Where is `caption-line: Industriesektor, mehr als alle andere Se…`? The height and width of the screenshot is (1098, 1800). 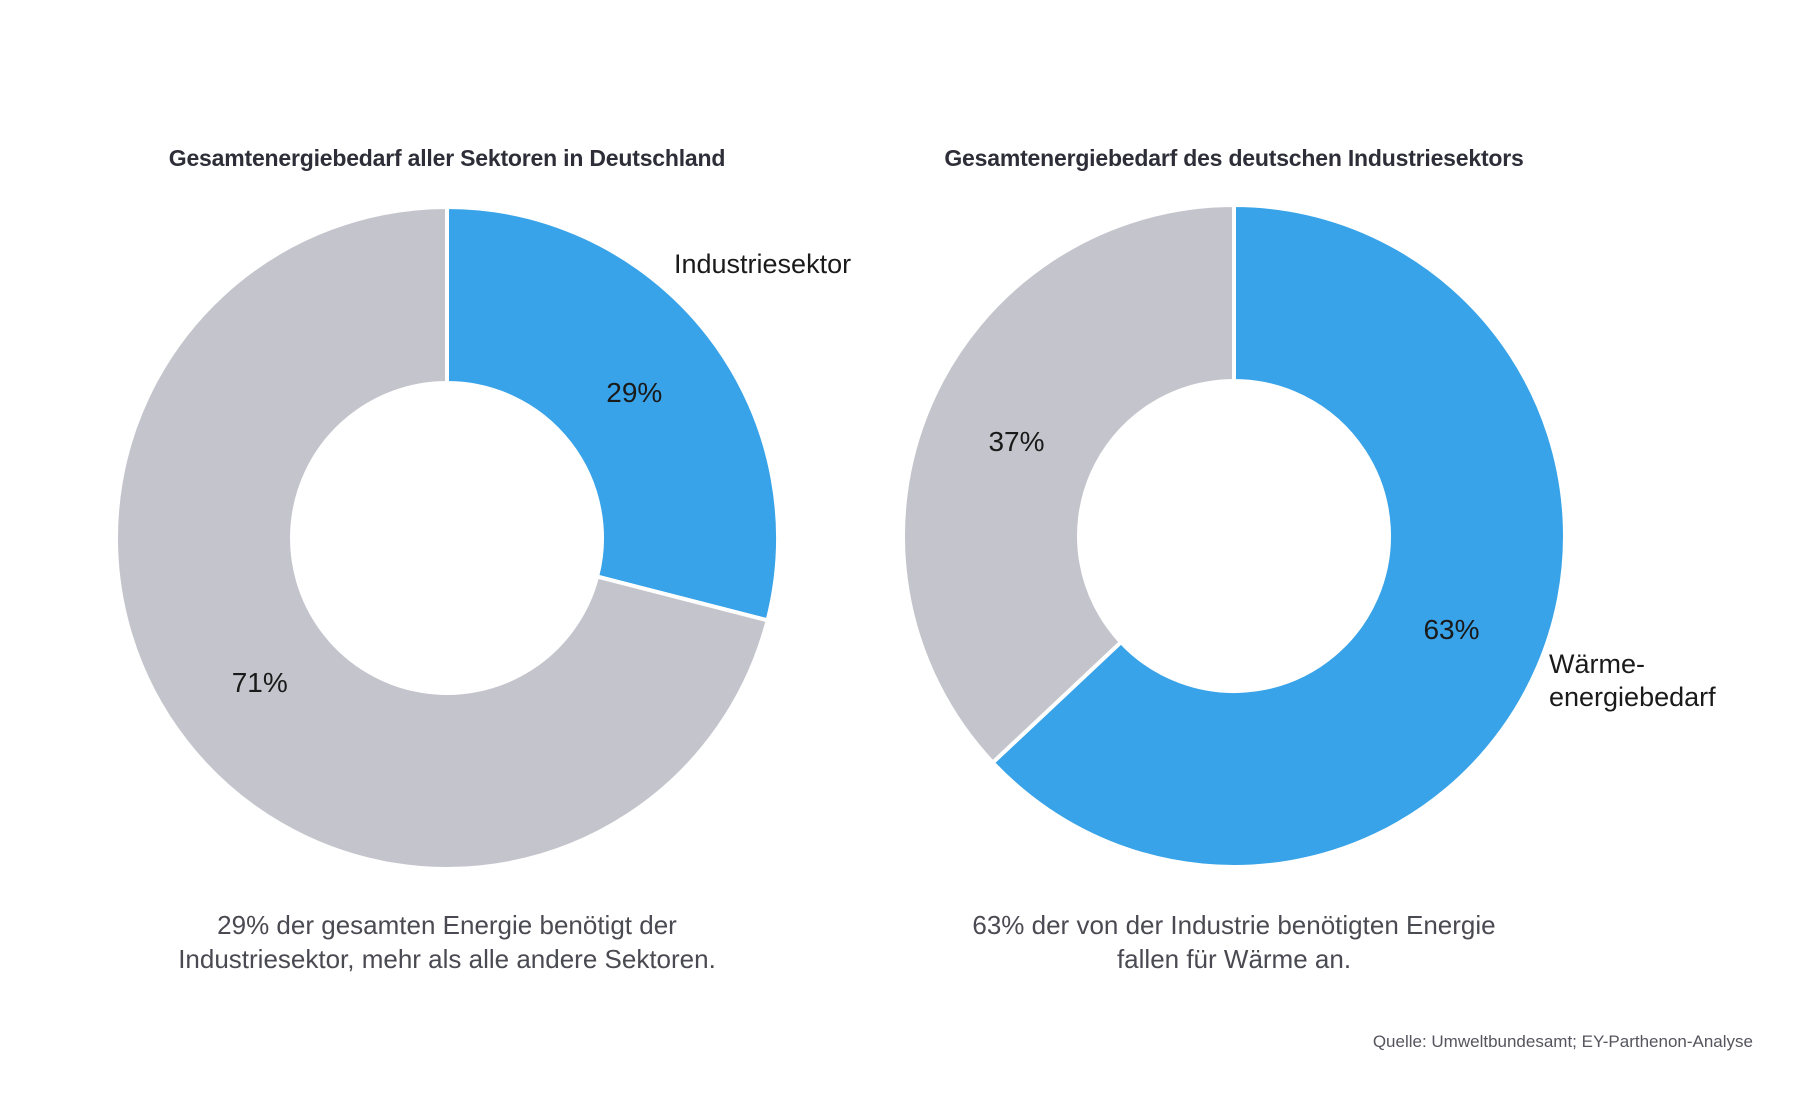
caption-line: Industriesektor, mehr als alle andere Se… is located at coordinates (447, 959).